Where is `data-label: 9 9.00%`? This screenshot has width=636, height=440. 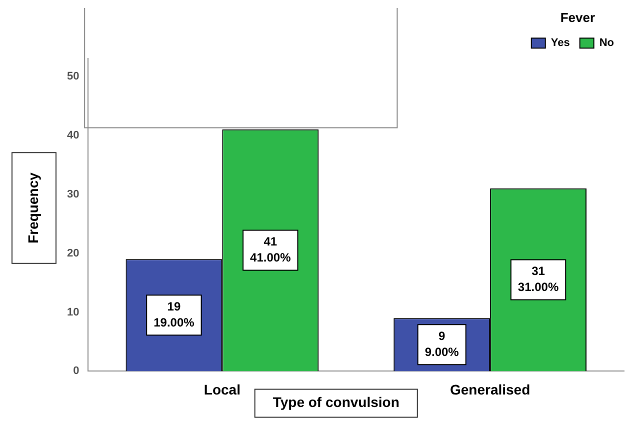
data-label: 9 9.00% is located at coordinates (442, 343).